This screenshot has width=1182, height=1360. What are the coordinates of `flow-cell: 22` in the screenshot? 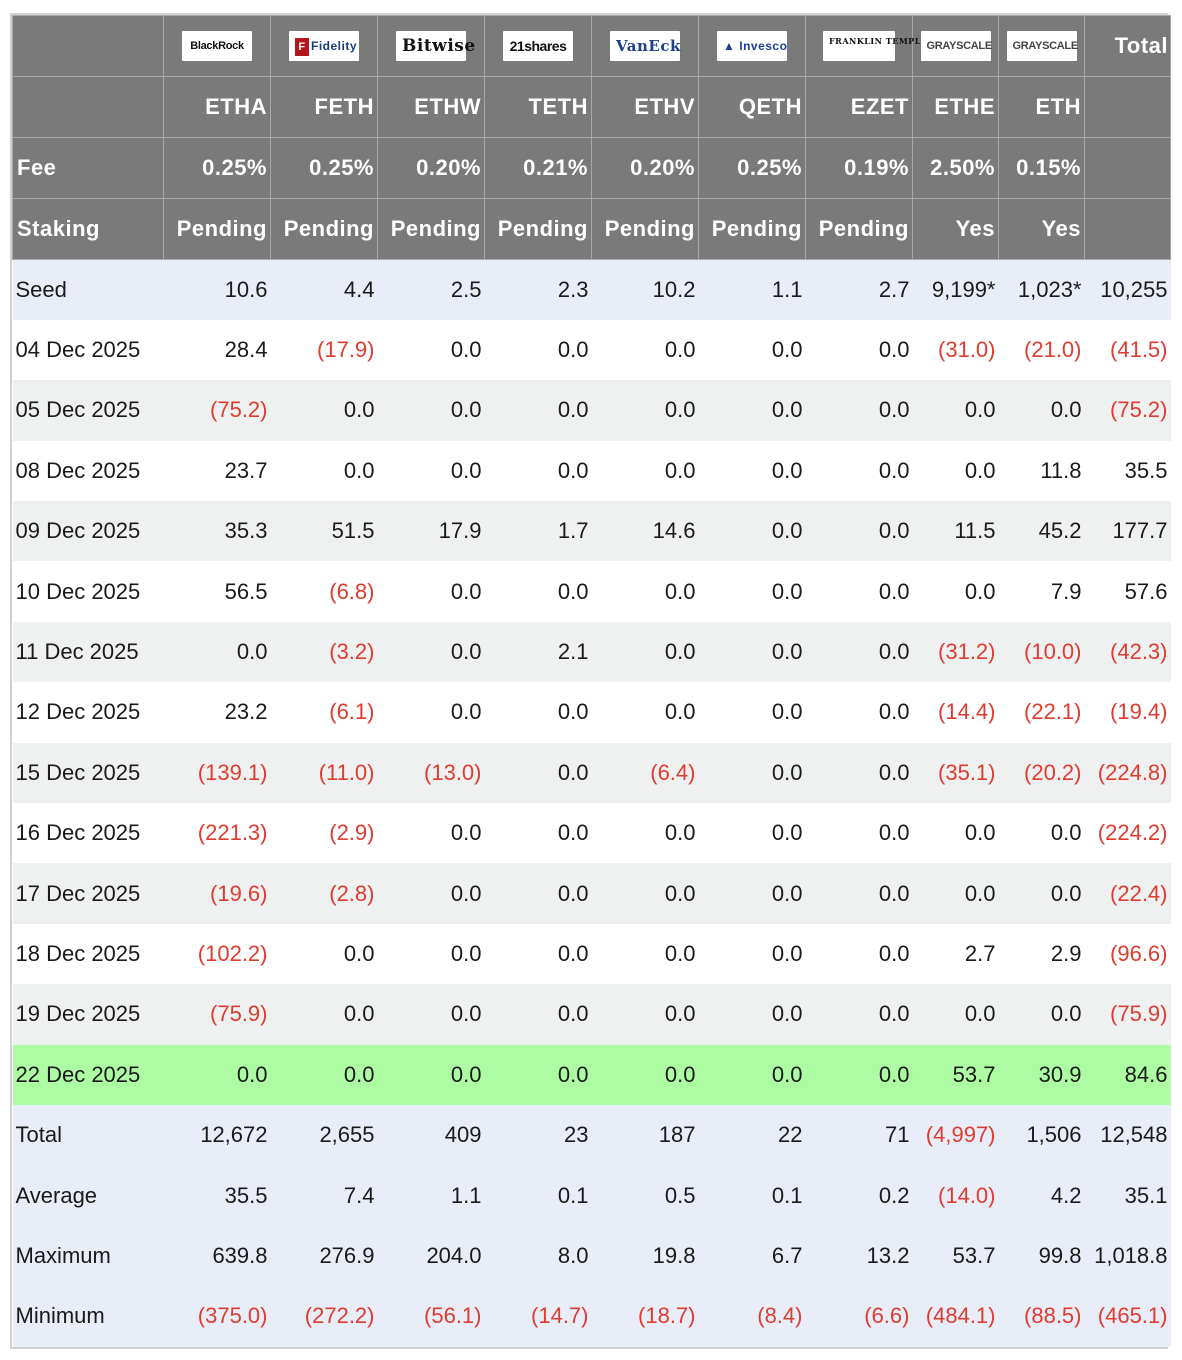 It's located at (752, 1135).